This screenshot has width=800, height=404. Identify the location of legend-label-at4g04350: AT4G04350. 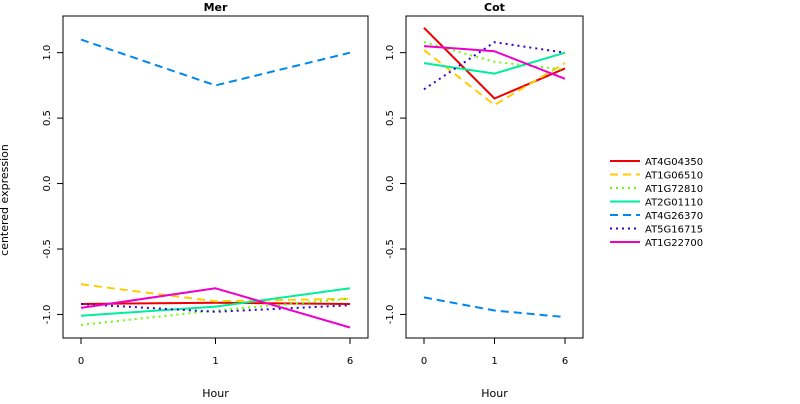
(674, 162).